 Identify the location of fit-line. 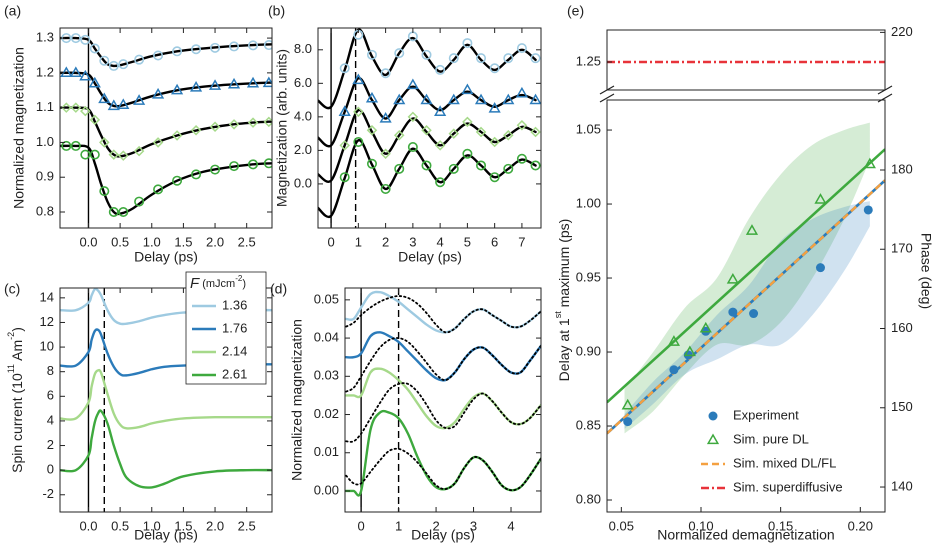
(746, 276).